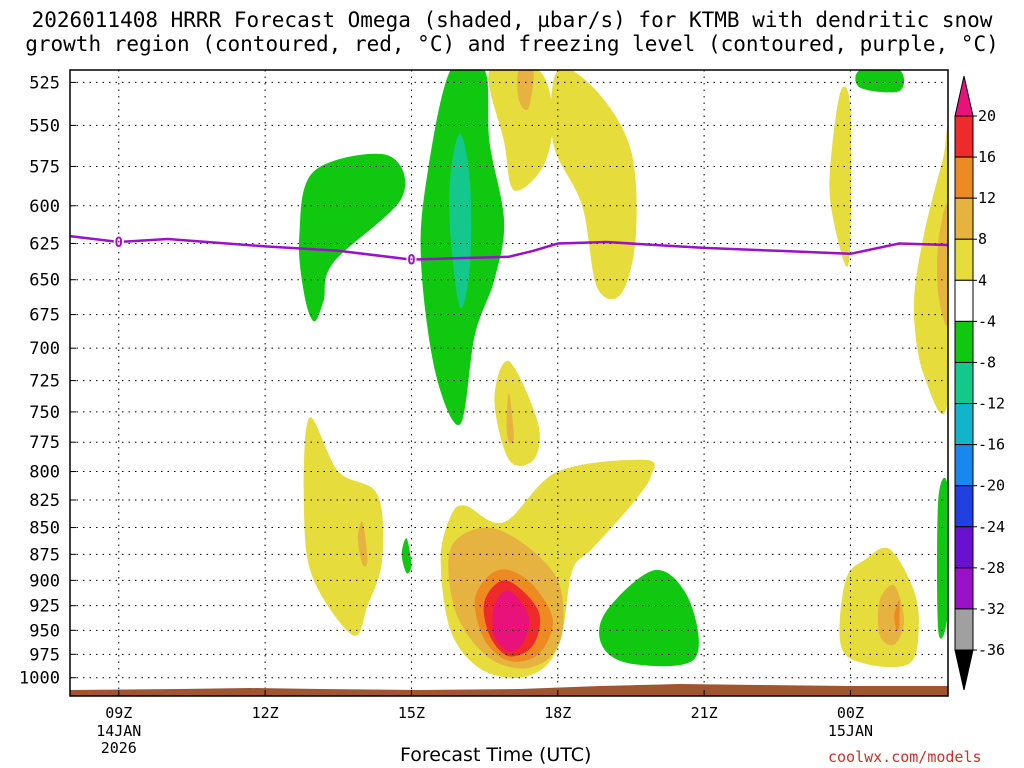  What do you see at coordinates (964, 96) in the screenshot?
I see `colorbar-top-arrow` at bounding box center [964, 96].